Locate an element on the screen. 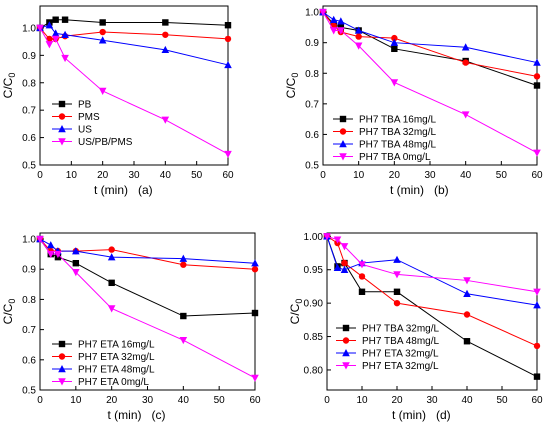 The width and height of the screenshot is (550, 426). panel-label: (d) is located at coordinates (443, 415).